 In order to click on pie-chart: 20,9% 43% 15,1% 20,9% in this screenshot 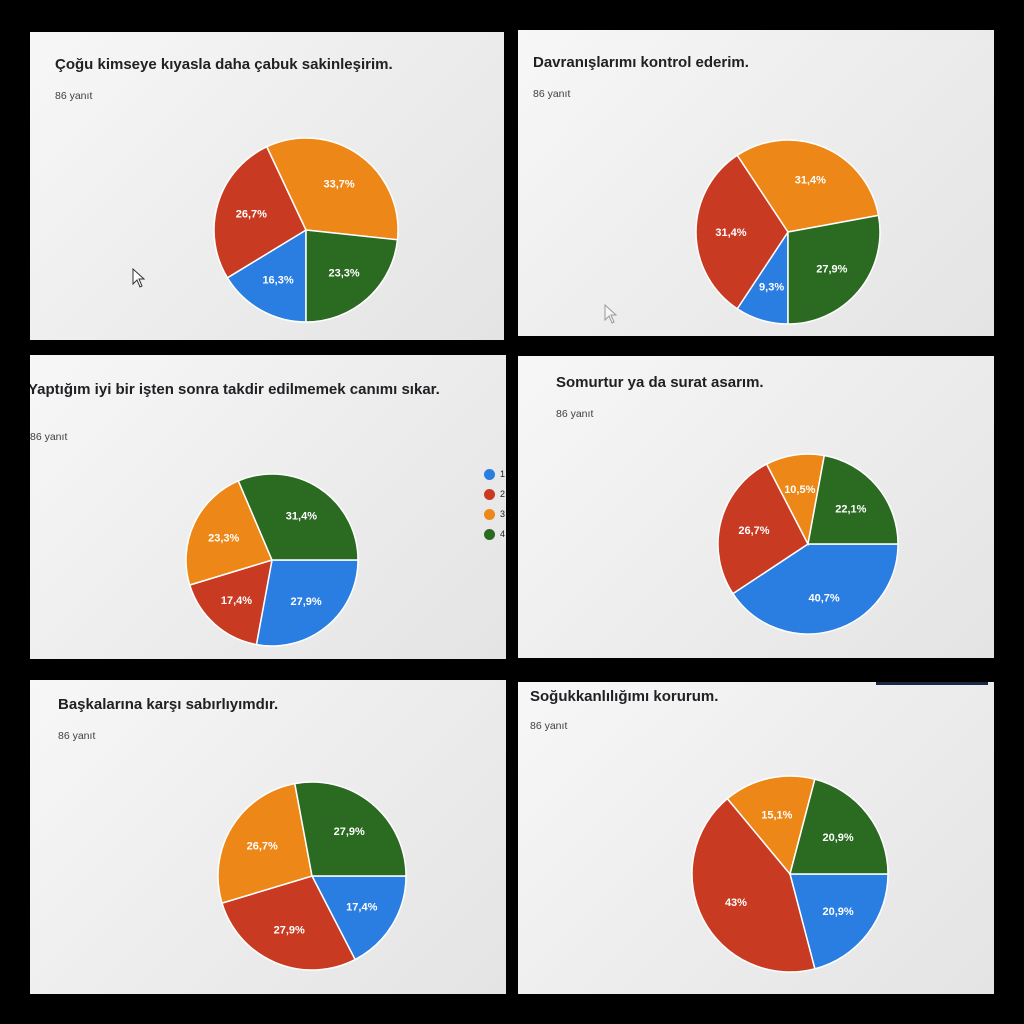, I will do `click(790, 874)`.